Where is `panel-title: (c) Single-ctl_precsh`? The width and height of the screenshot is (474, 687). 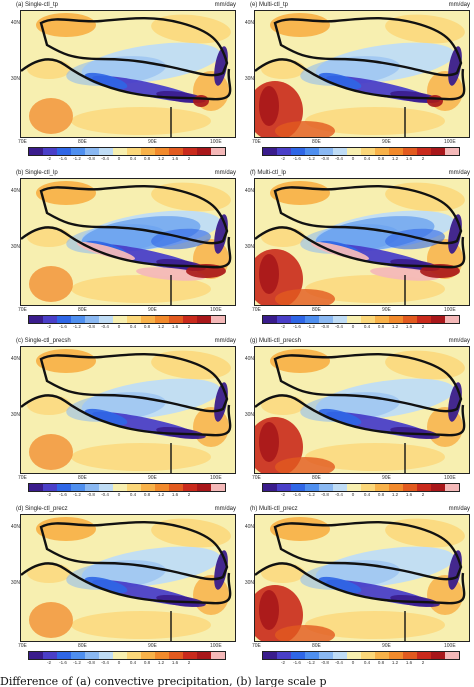
panel-title: (c) Single-ctl_precsh is located at coordinates (43, 341).